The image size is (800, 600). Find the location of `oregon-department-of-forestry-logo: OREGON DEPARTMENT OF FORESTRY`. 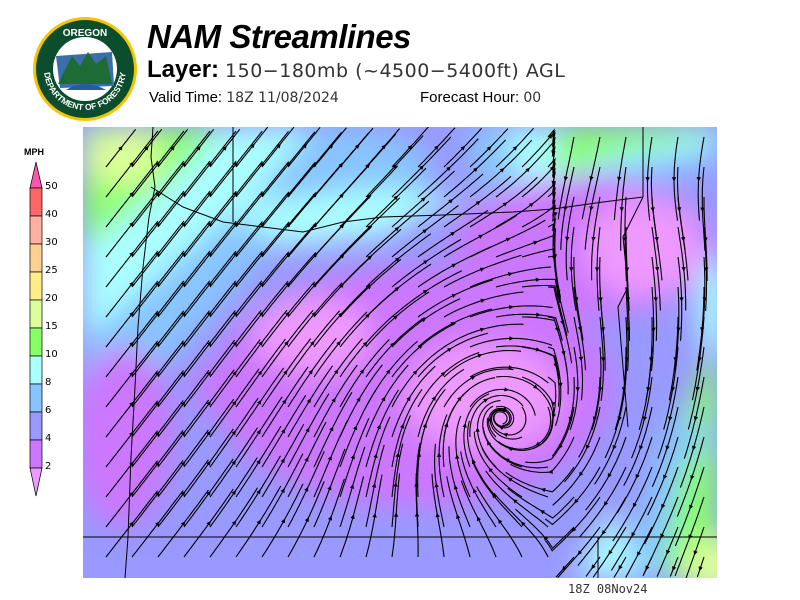

oregon-department-of-forestry-logo: OREGON DEPARTMENT OF FORESTRY is located at coordinates (85, 69).